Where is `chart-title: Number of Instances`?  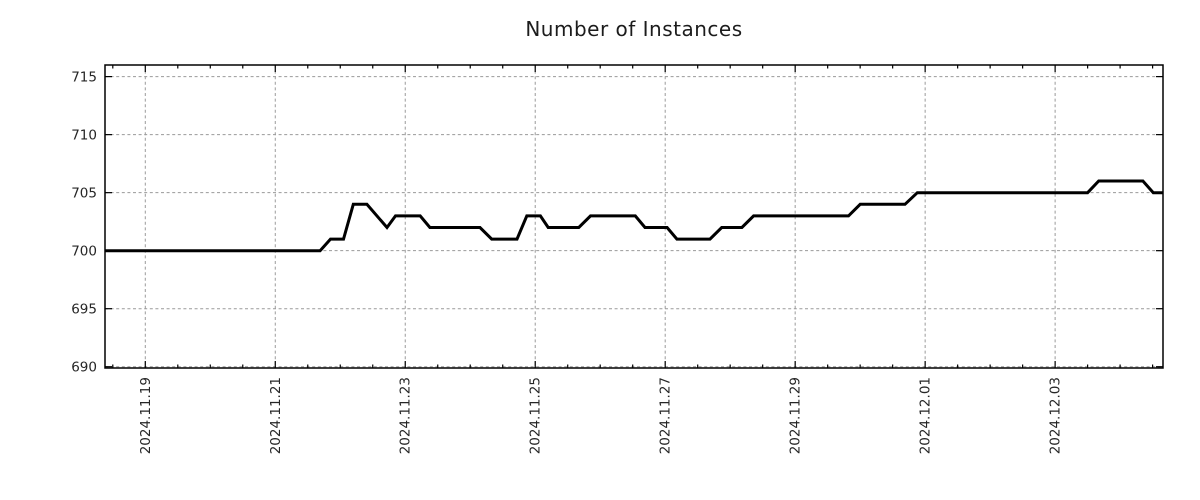 chart-title: Number of Instances is located at coordinates (634, 29).